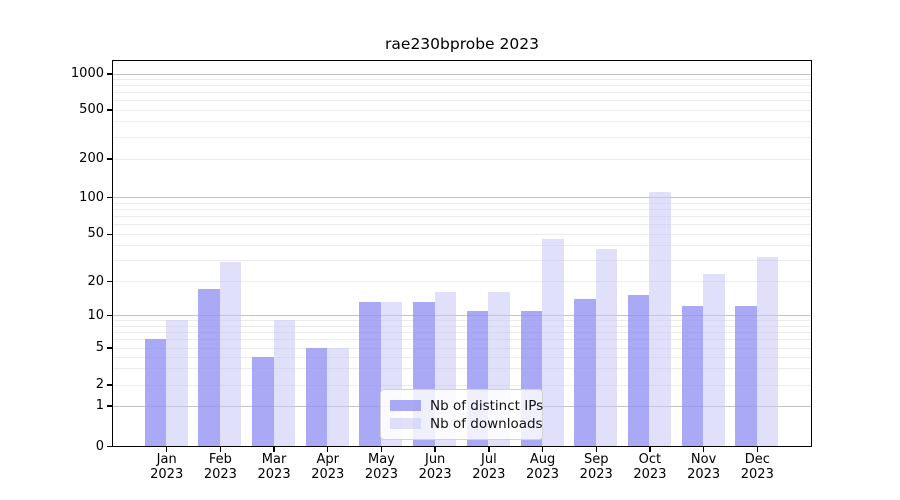 This screenshot has height=500, width=900. I want to click on bar-downloads-jan, so click(177, 383).